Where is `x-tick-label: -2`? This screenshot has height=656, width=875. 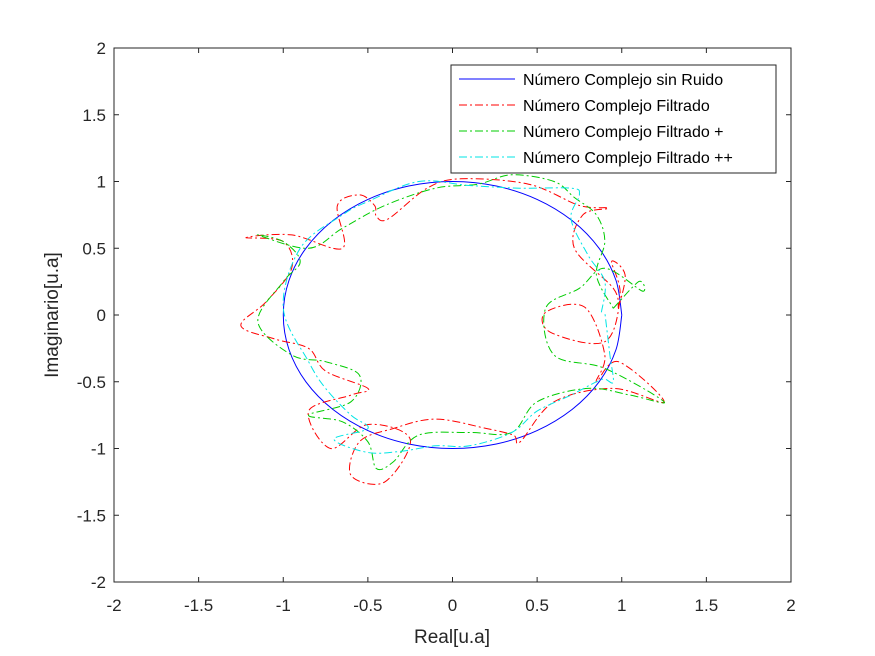 x-tick-label: -2 is located at coordinates (113, 605).